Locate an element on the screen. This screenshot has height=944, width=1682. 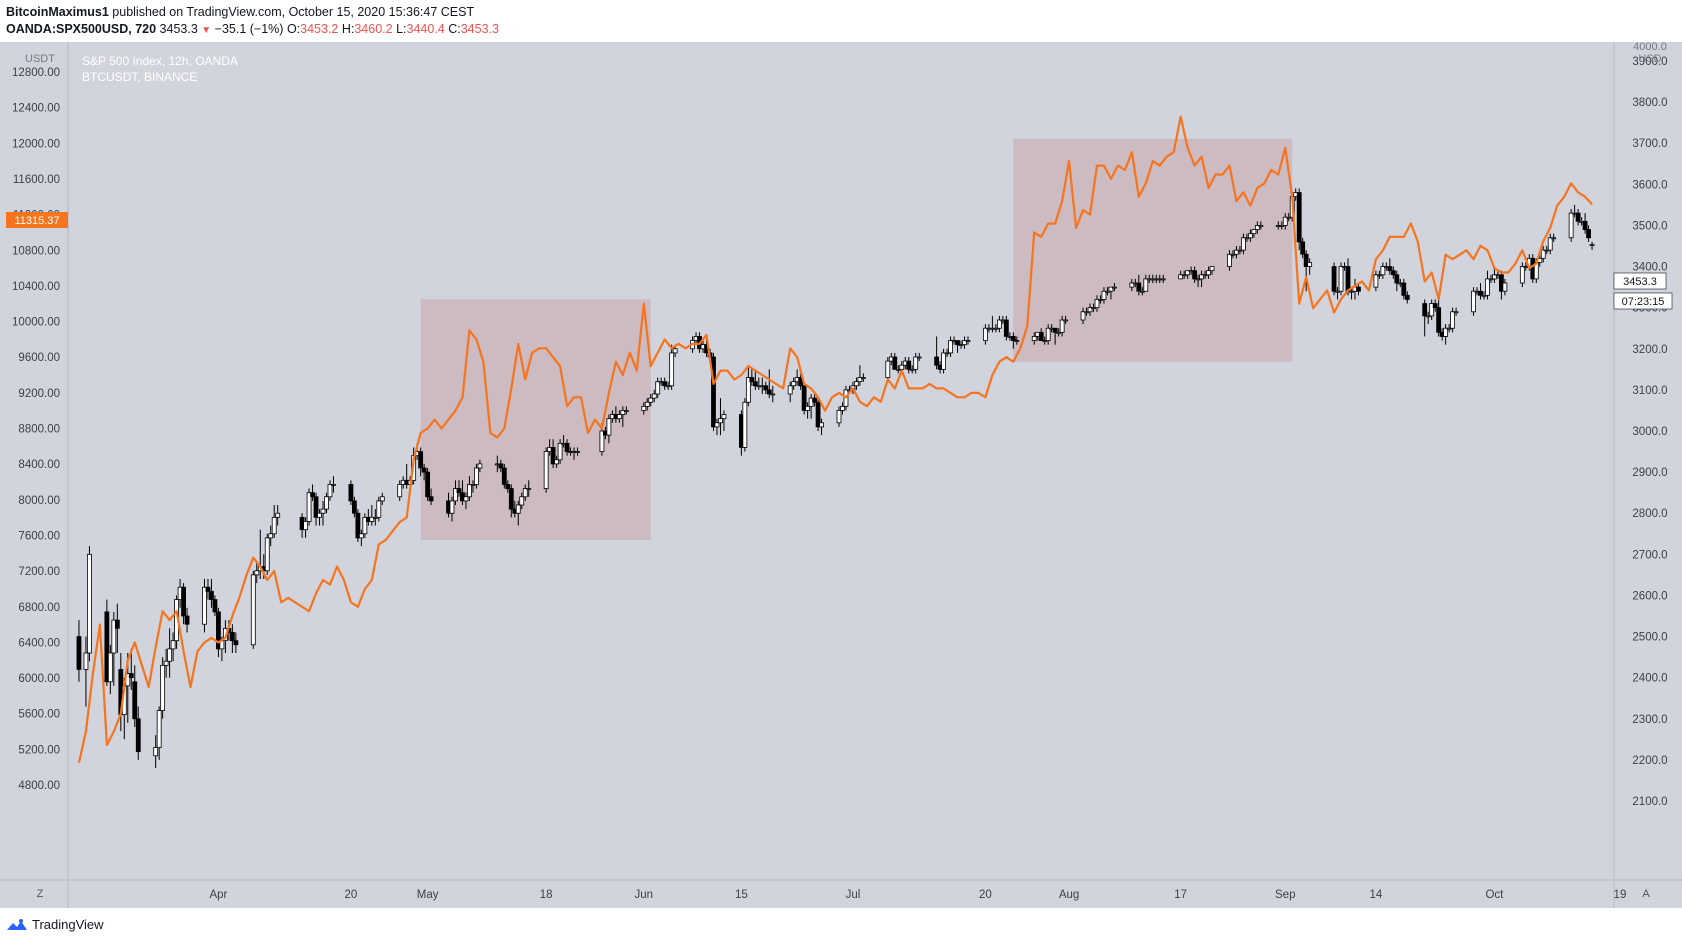
spx-price-tag: 3453.3 07:23:15 is located at coordinates (1643, 291).